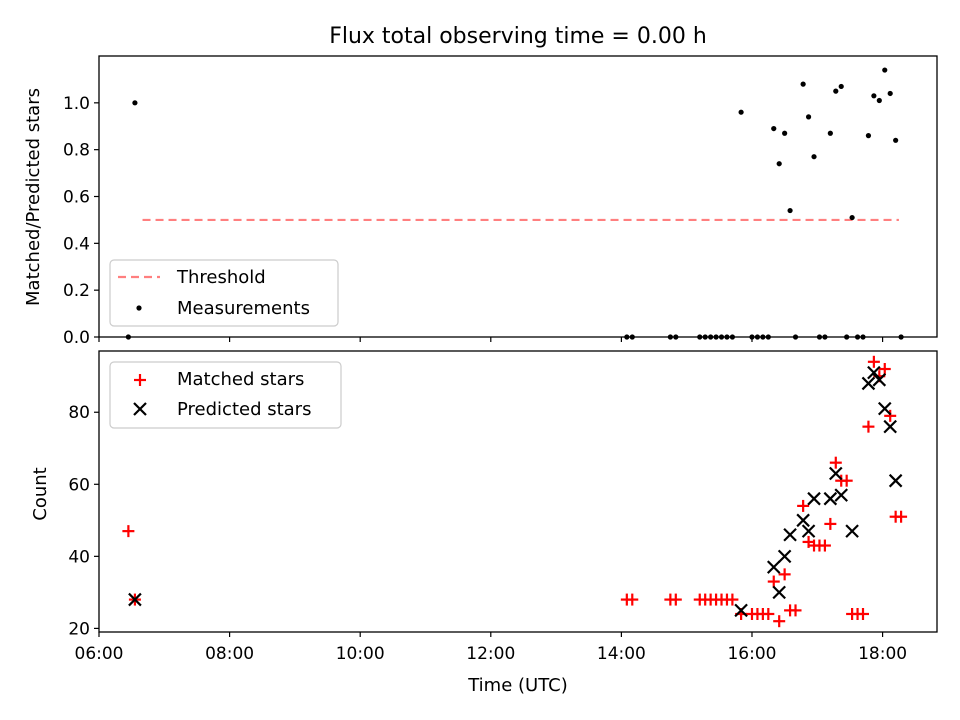 The image size is (960, 720). What do you see at coordinates (882, 654) in the screenshot?
I see `count-x-tick-label: 18:00` at bounding box center [882, 654].